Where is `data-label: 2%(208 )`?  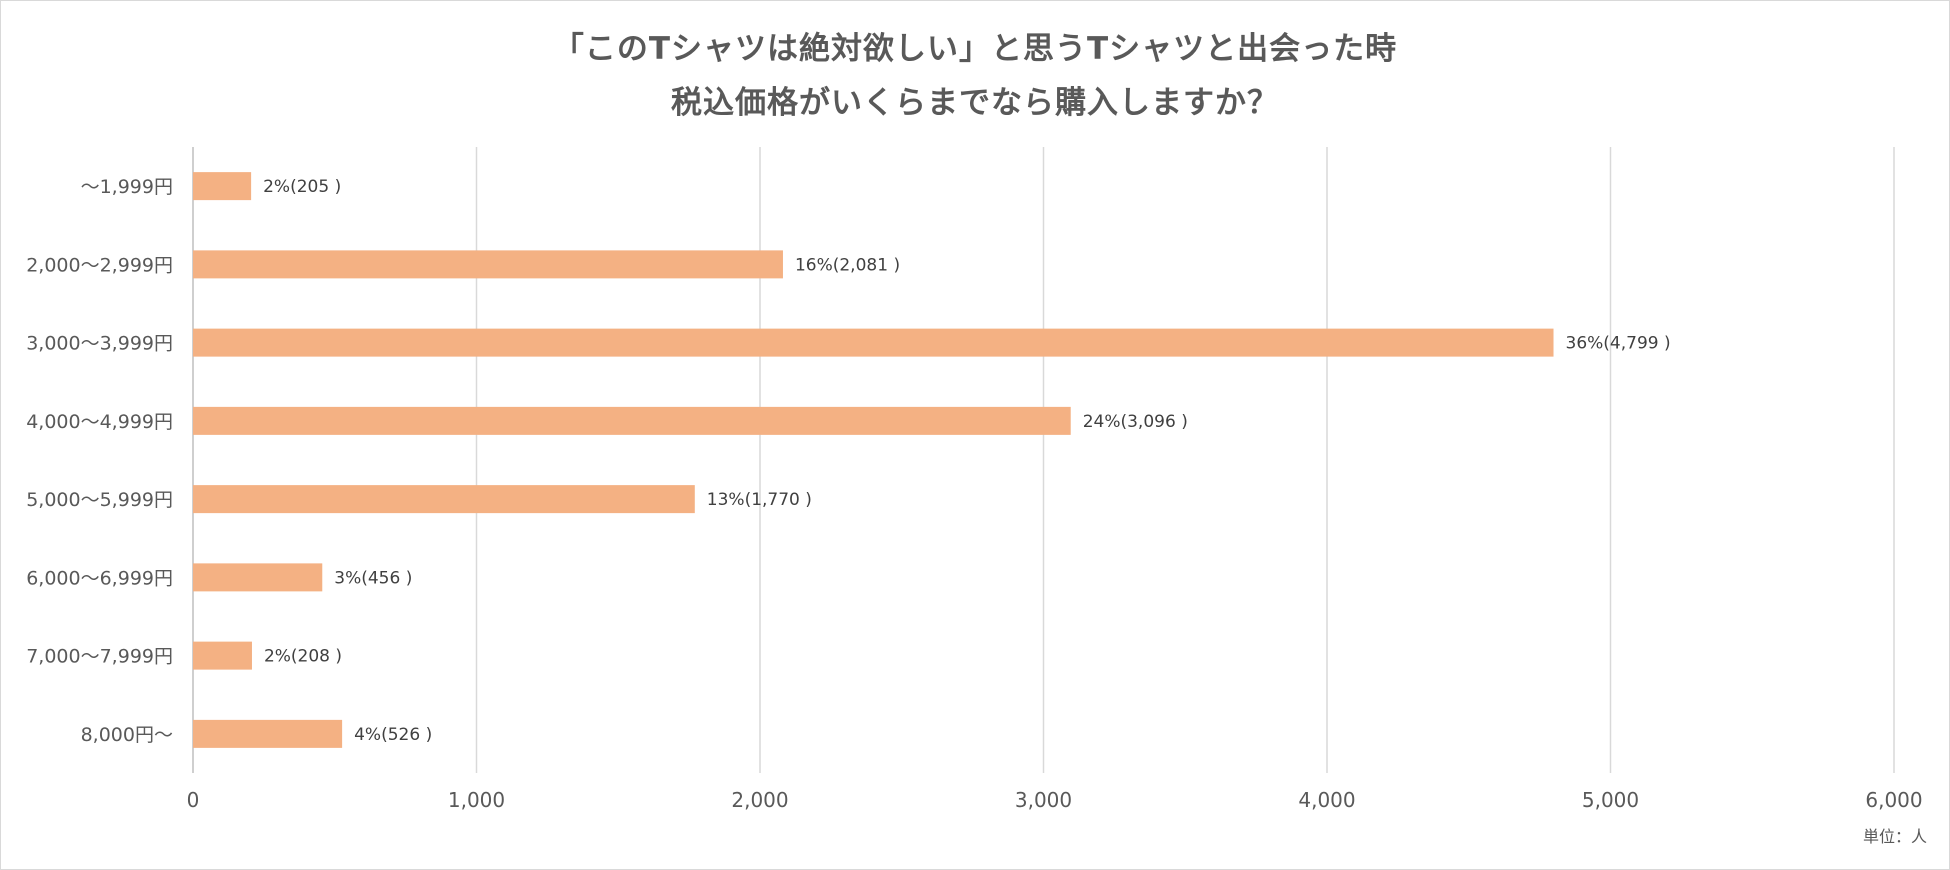
data-label: 2%(208 ) is located at coordinates (303, 657).